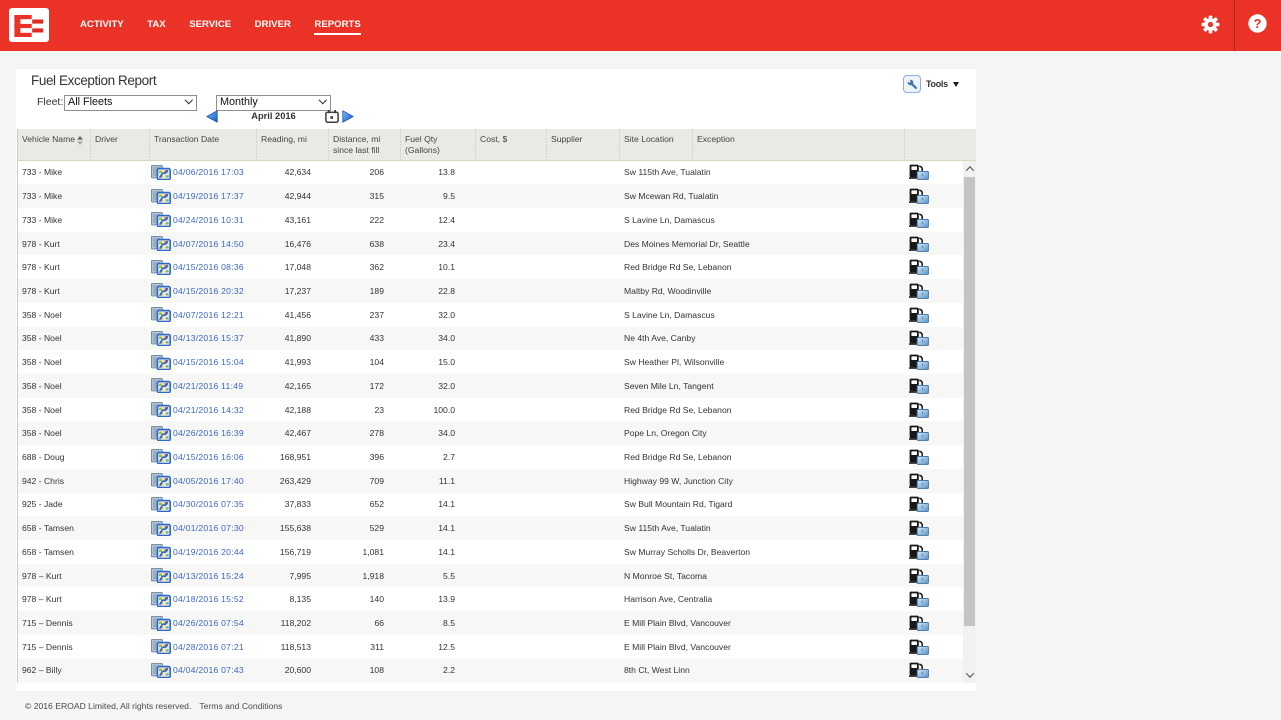 This screenshot has width=1281, height=720. What do you see at coordinates (42, 504) in the screenshot?
I see `cell-vehicle-name: 925 - Jade` at bounding box center [42, 504].